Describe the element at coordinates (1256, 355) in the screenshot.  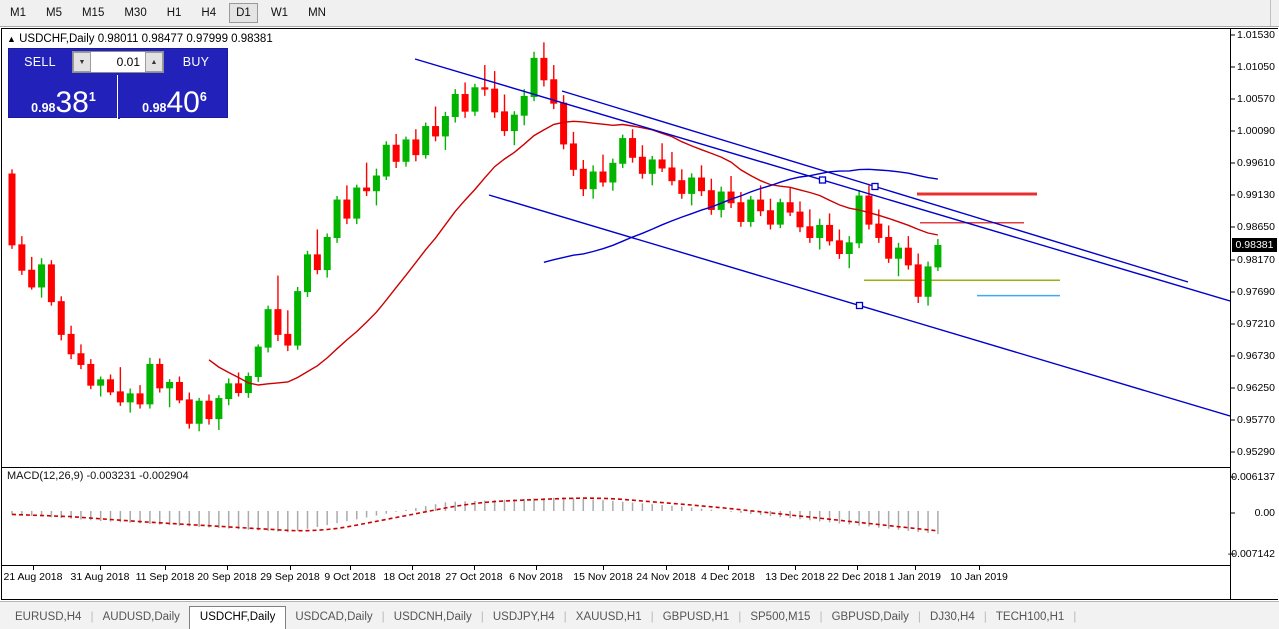
I see `price-scale-label: 0.96730` at that location.